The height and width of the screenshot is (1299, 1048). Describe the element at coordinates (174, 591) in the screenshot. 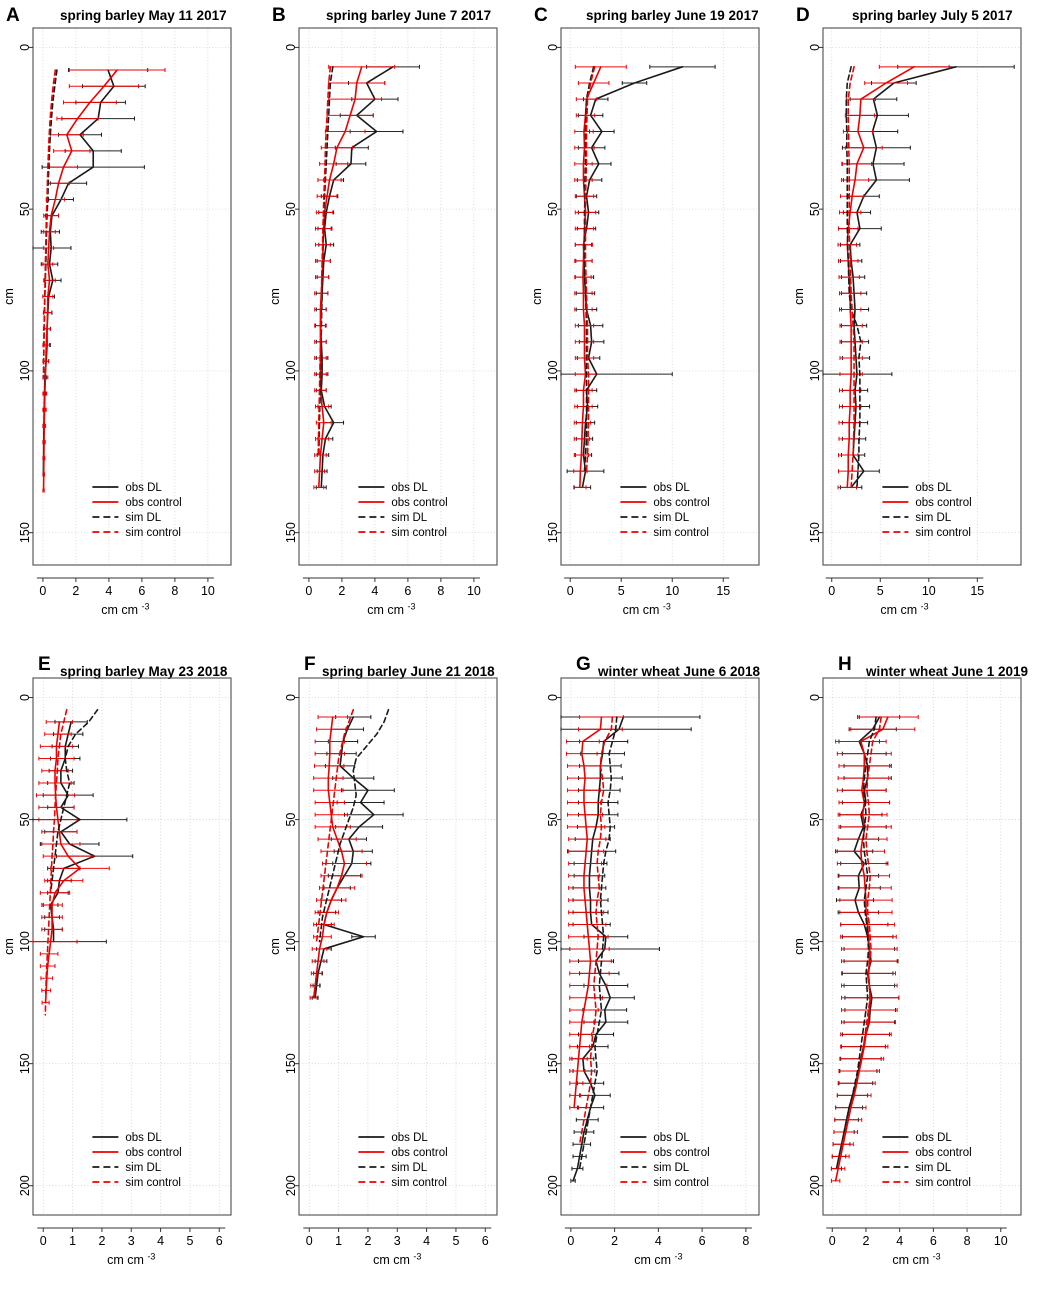

I see `x-tick-label: 8` at that location.